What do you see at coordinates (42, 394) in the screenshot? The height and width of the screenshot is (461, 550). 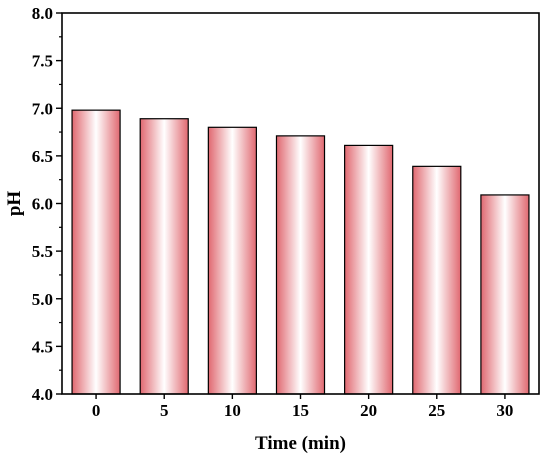 I see `y-tick-label: 4.0` at bounding box center [42, 394].